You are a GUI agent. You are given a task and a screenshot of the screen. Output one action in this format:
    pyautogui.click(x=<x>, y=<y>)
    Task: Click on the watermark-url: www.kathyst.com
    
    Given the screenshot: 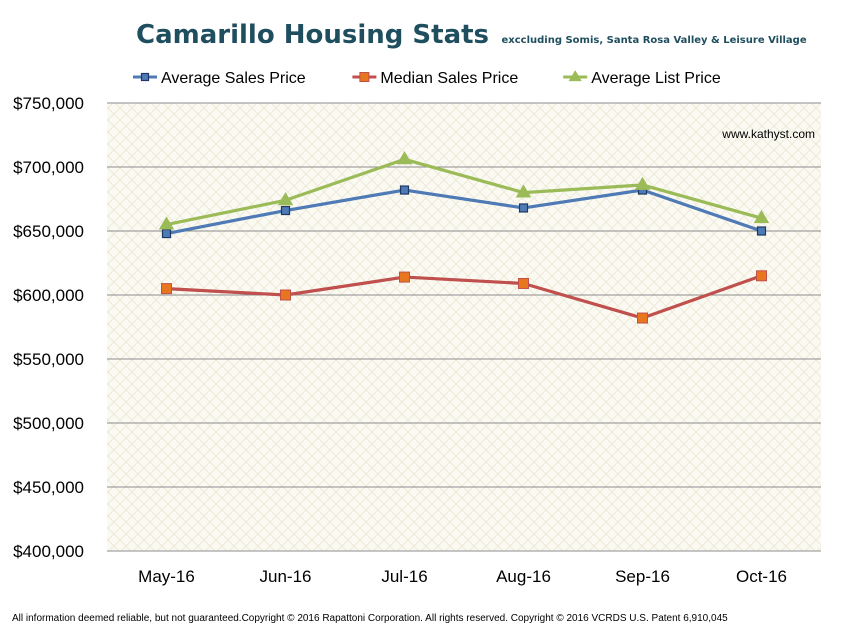 What is the action you would take?
    pyautogui.click(x=768, y=134)
    